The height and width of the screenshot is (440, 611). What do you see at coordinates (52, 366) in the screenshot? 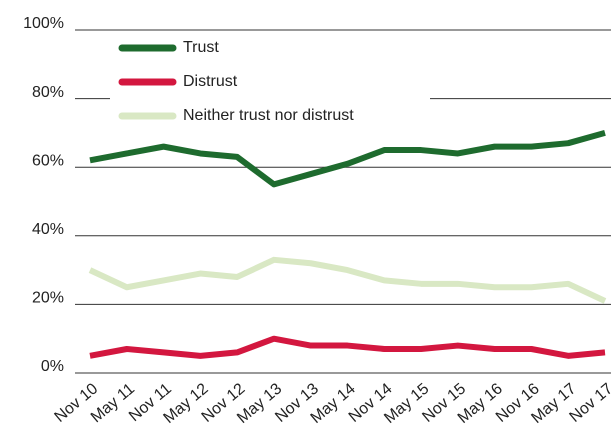
I see `y-tick-label: 0%` at bounding box center [52, 366].